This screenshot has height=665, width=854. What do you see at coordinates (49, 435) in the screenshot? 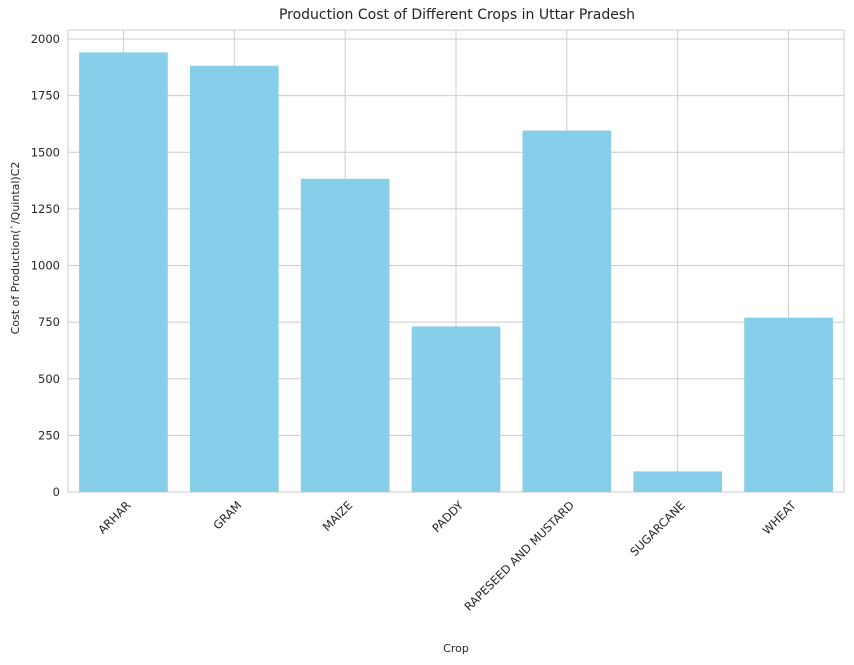
I see `y-tick-label: 250` at bounding box center [49, 435].